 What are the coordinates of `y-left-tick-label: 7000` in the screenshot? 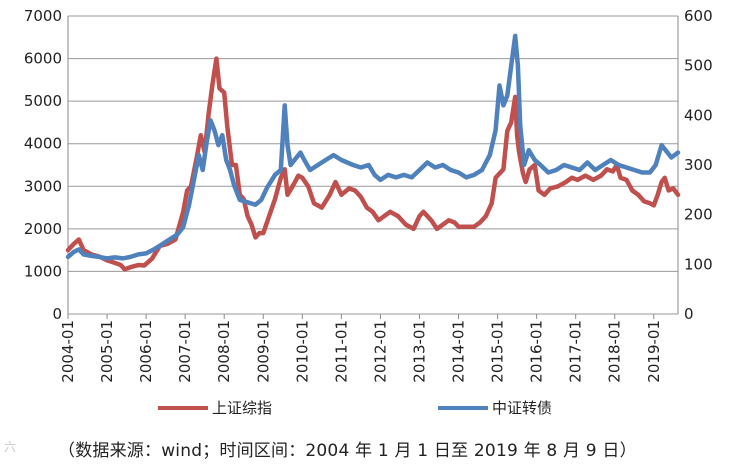 It's located at (43, 16).